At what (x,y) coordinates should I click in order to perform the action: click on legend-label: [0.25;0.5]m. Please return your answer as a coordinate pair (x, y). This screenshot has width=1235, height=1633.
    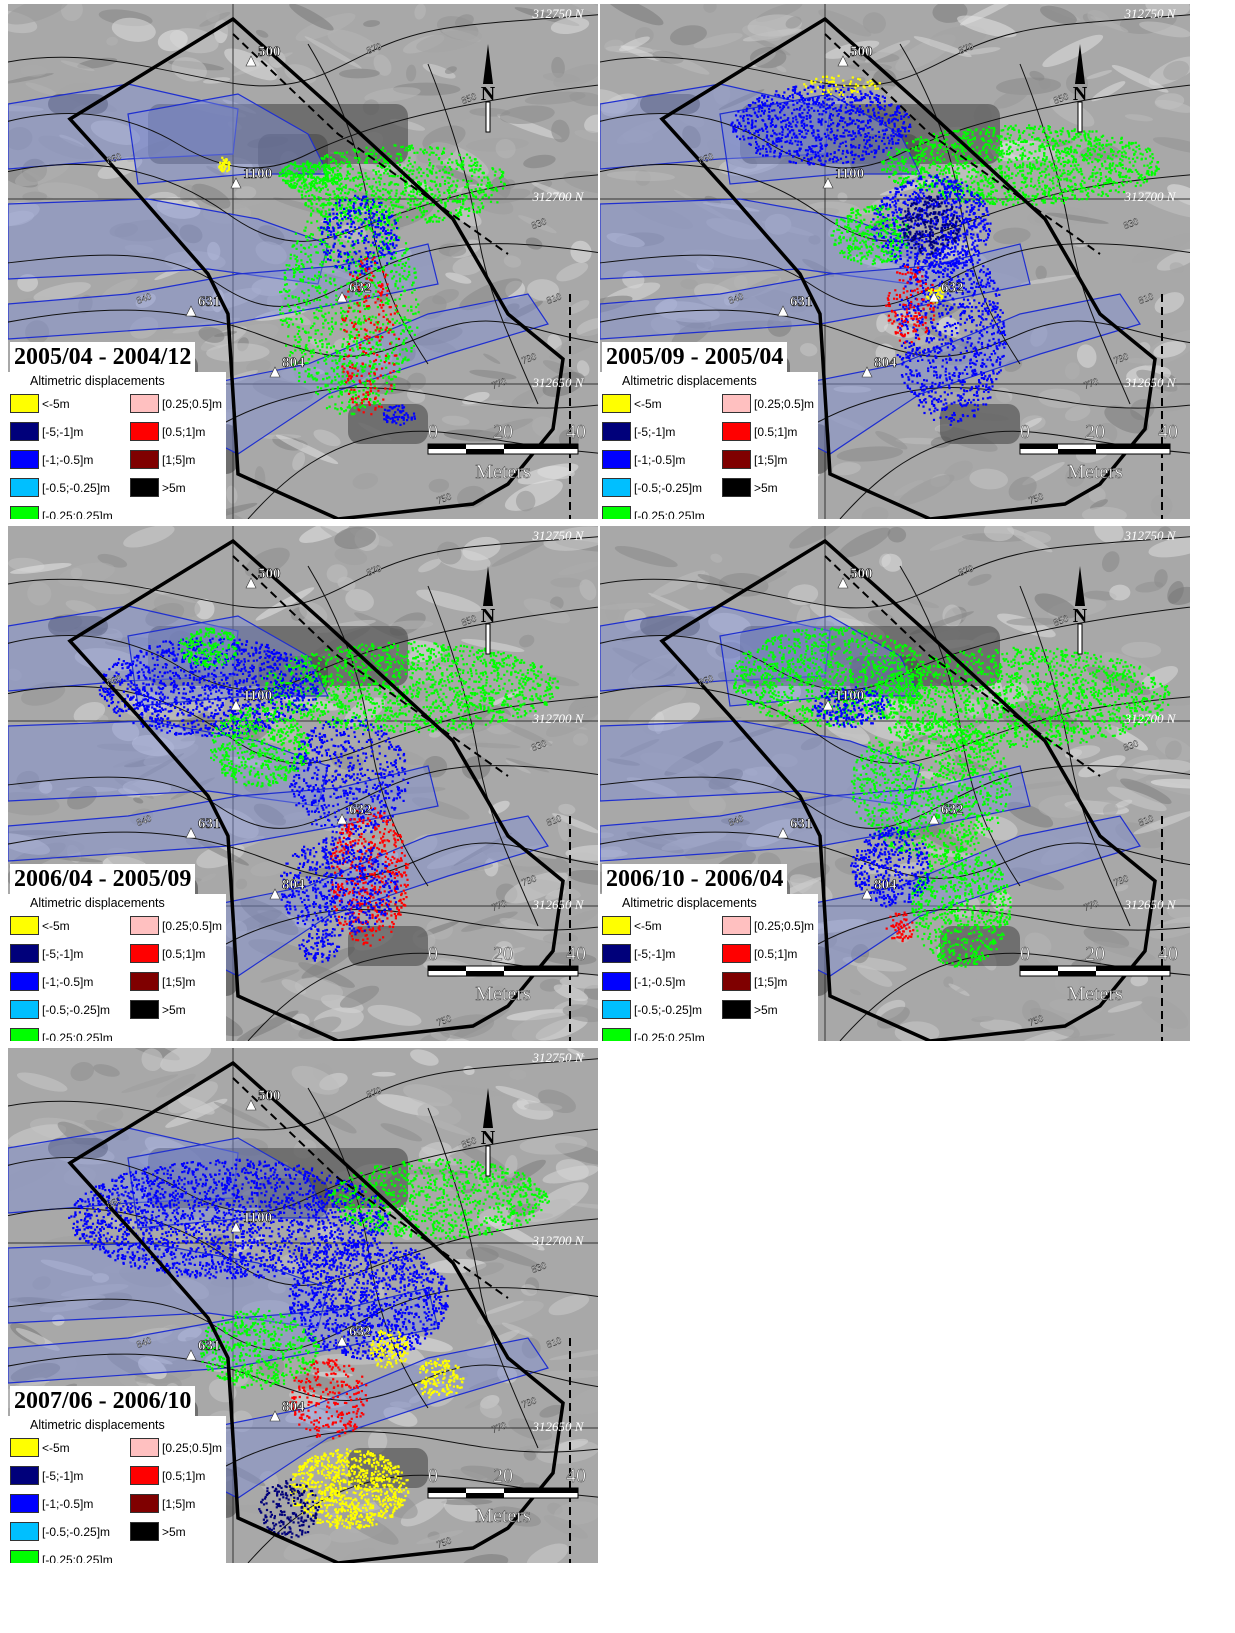
    Looking at the image, I should click on (784, 404).